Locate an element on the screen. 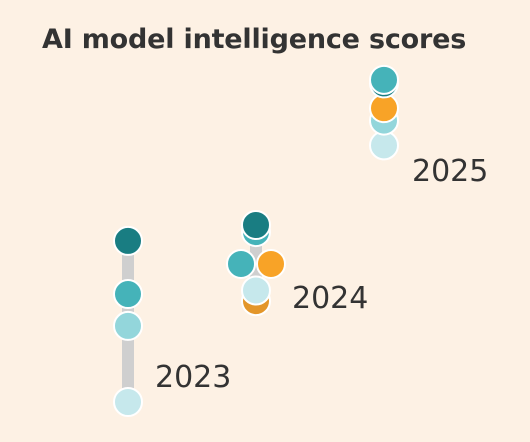 Image resolution: width=530 pixels, height=442 pixels. chart-title: AI model intelligence scores is located at coordinates (254, 39).